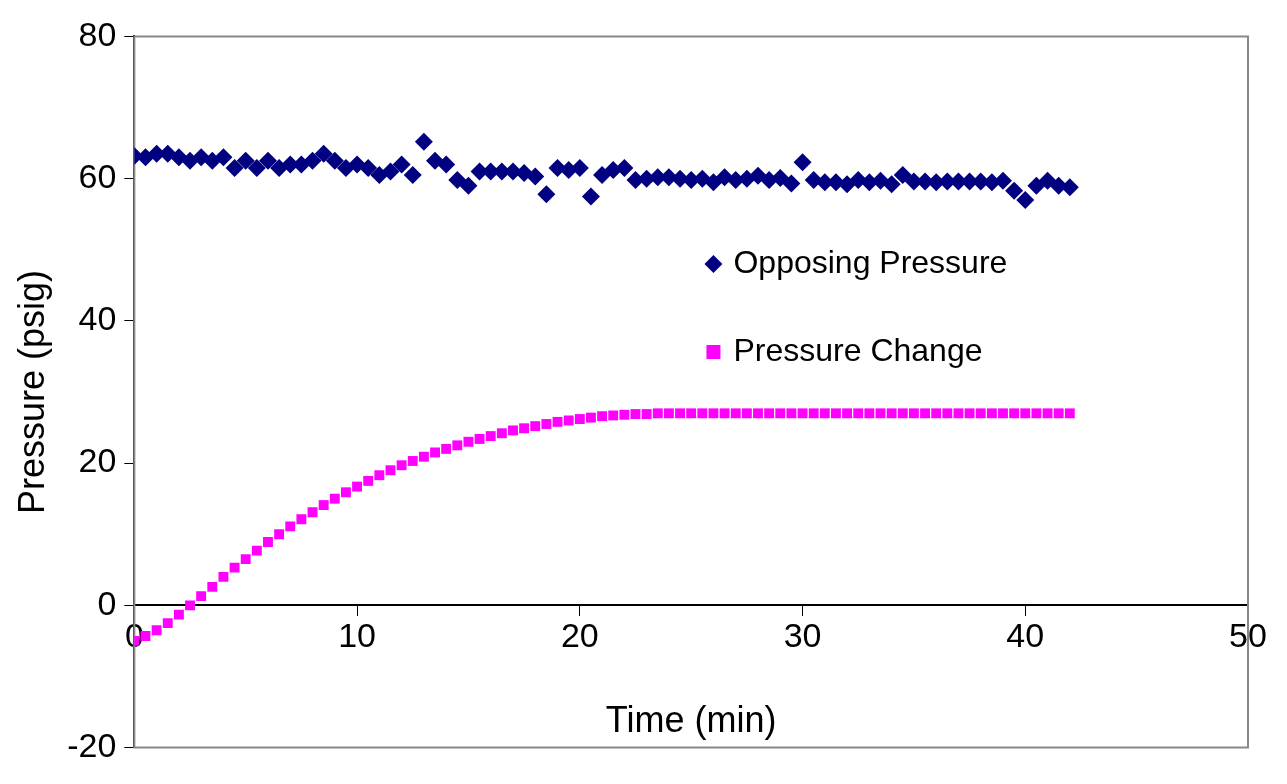  What do you see at coordinates (691, 719) in the screenshot?
I see `x-axis-title: Time (min)` at bounding box center [691, 719].